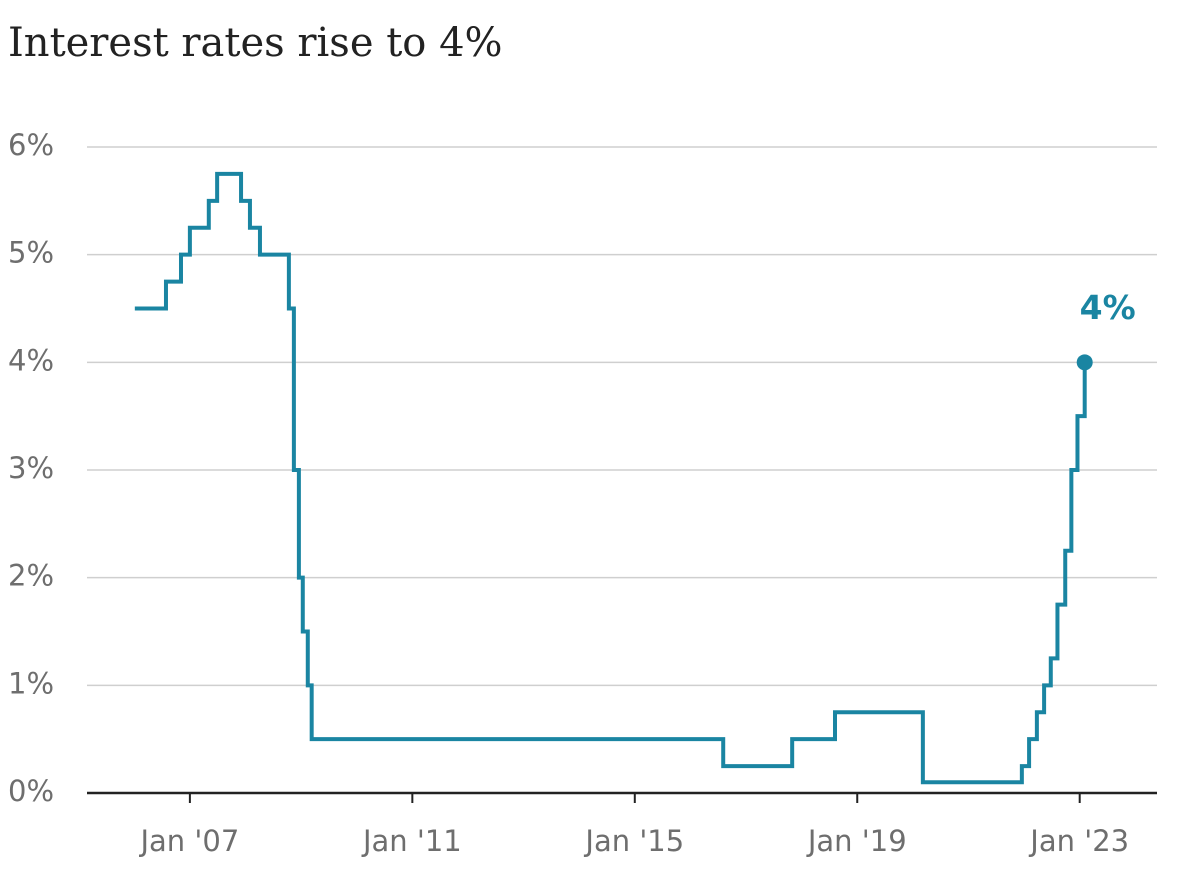 The height and width of the screenshot is (874, 1185). I want to click on y-tick-label: 6%, so click(31, 145).